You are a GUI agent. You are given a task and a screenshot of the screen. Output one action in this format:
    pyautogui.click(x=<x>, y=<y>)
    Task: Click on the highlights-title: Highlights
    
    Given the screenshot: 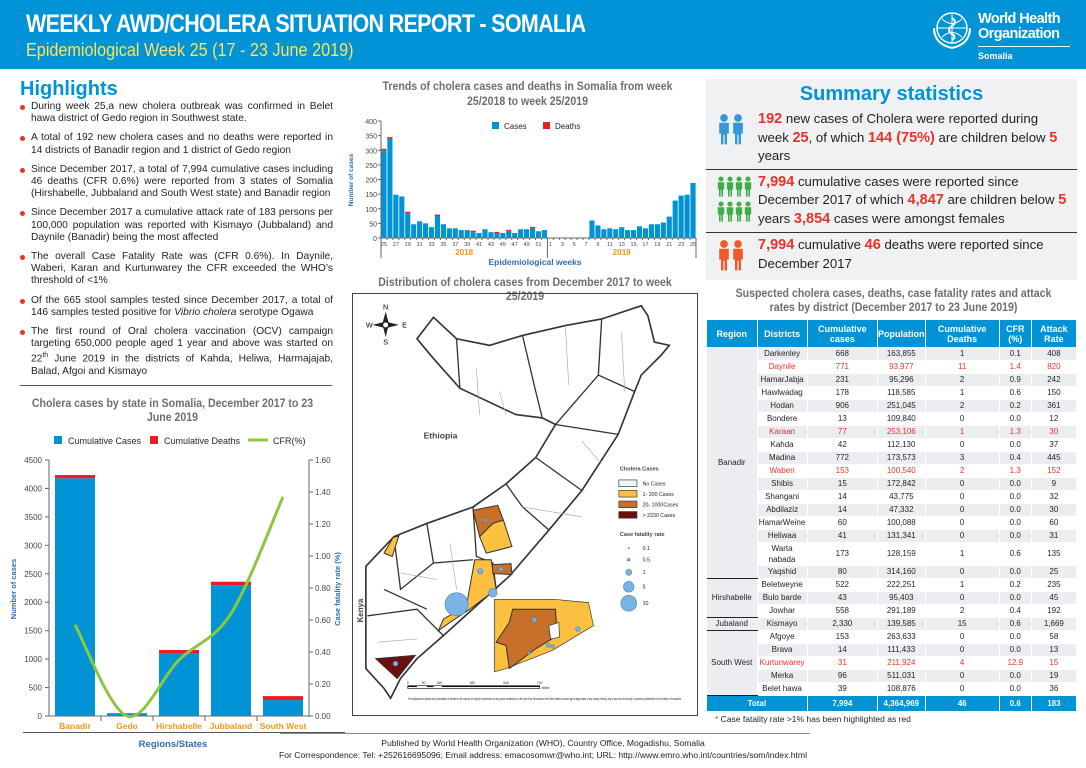 What is the action you would take?
    pyautogui.click(x=69, y=89)
    